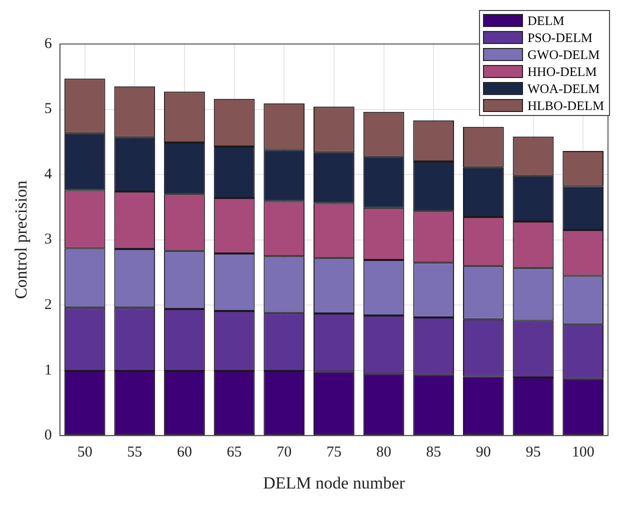  I want to click on y-tick-label: 4, so click(48, 174).